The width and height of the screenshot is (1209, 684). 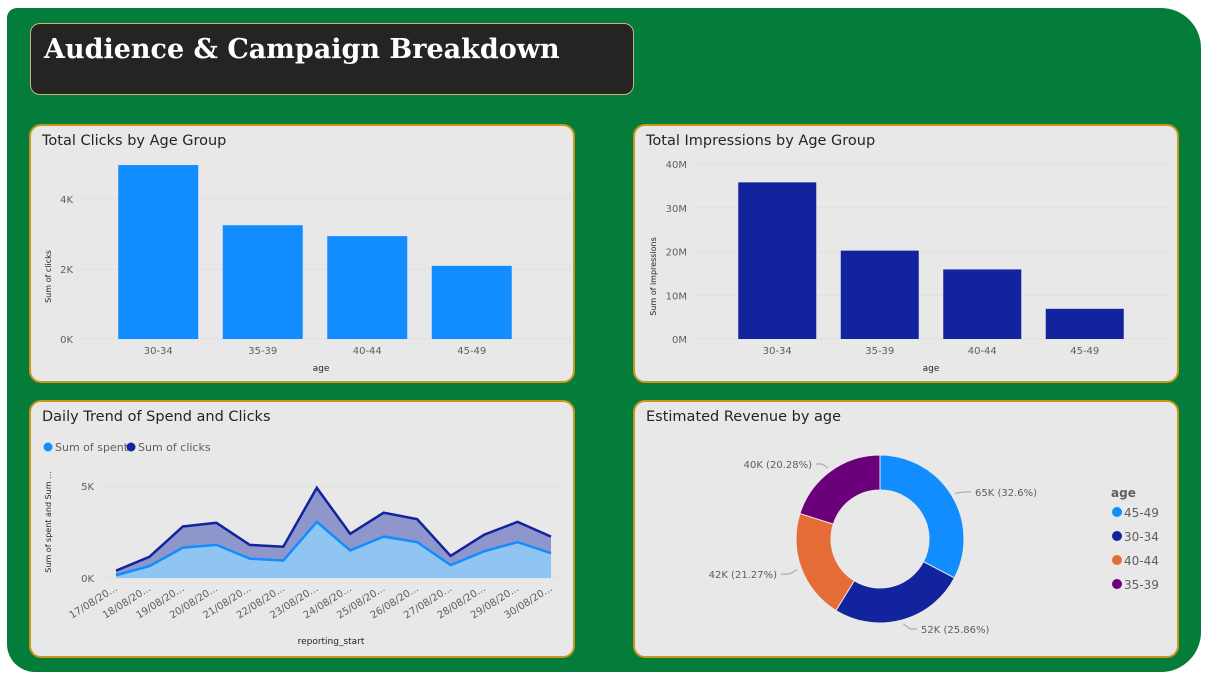 I want to click on chart-title: Total Clicks by Age Group, so click(x=134, y=141).